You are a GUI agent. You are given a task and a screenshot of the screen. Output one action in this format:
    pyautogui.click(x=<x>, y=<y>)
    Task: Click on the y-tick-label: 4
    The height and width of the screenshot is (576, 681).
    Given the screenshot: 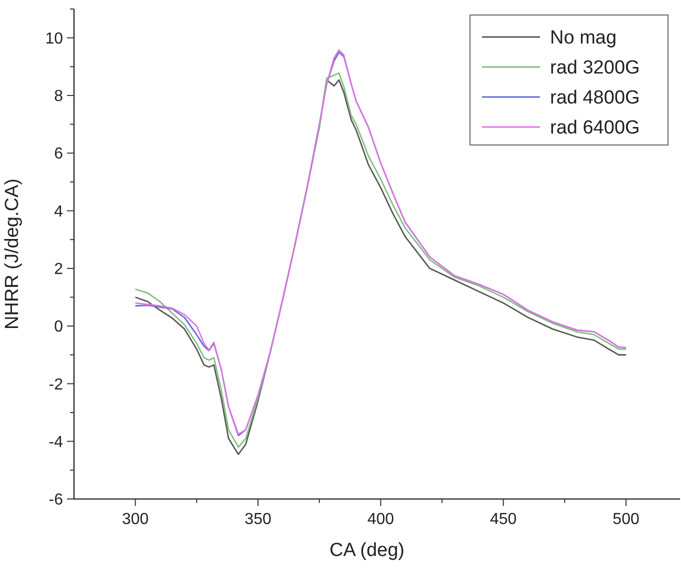 What is the action you would take?
    pyautogui.click(x=59, y=211)
    